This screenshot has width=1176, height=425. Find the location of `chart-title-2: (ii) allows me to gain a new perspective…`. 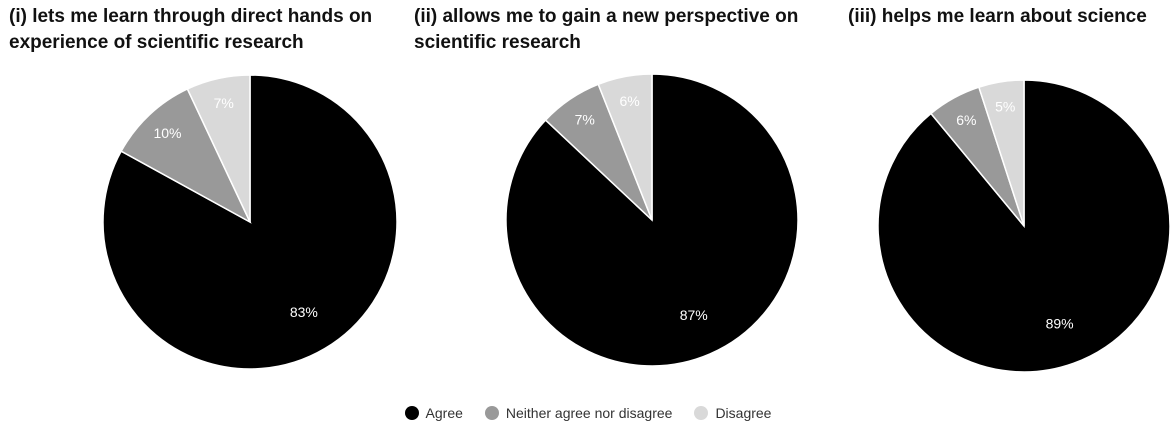

chart-title-2: (ii) allows me to gain a new perspective… is located at coordinates (606, 30).